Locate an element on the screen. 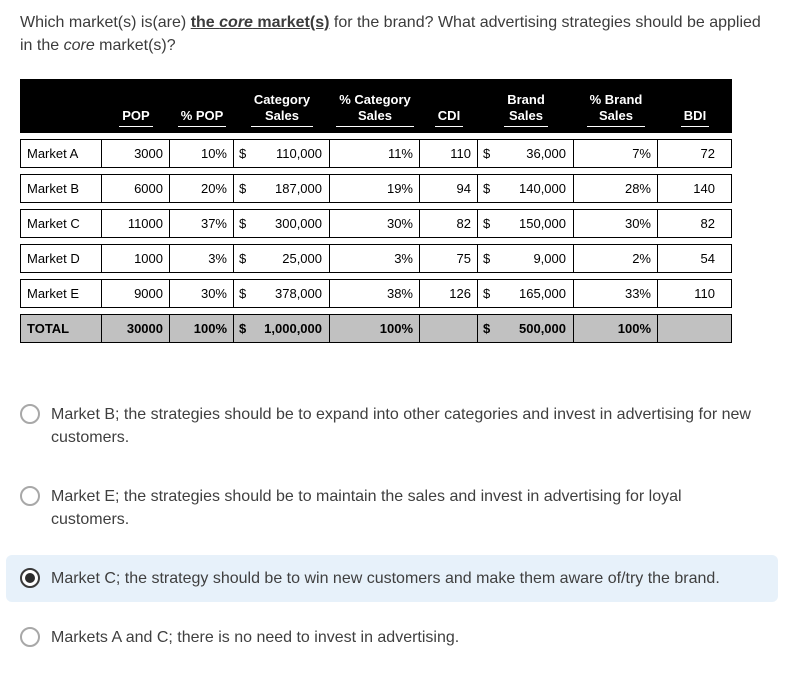  header-pct-category-sales: % Category Sales is located at coordinates (375, 106).